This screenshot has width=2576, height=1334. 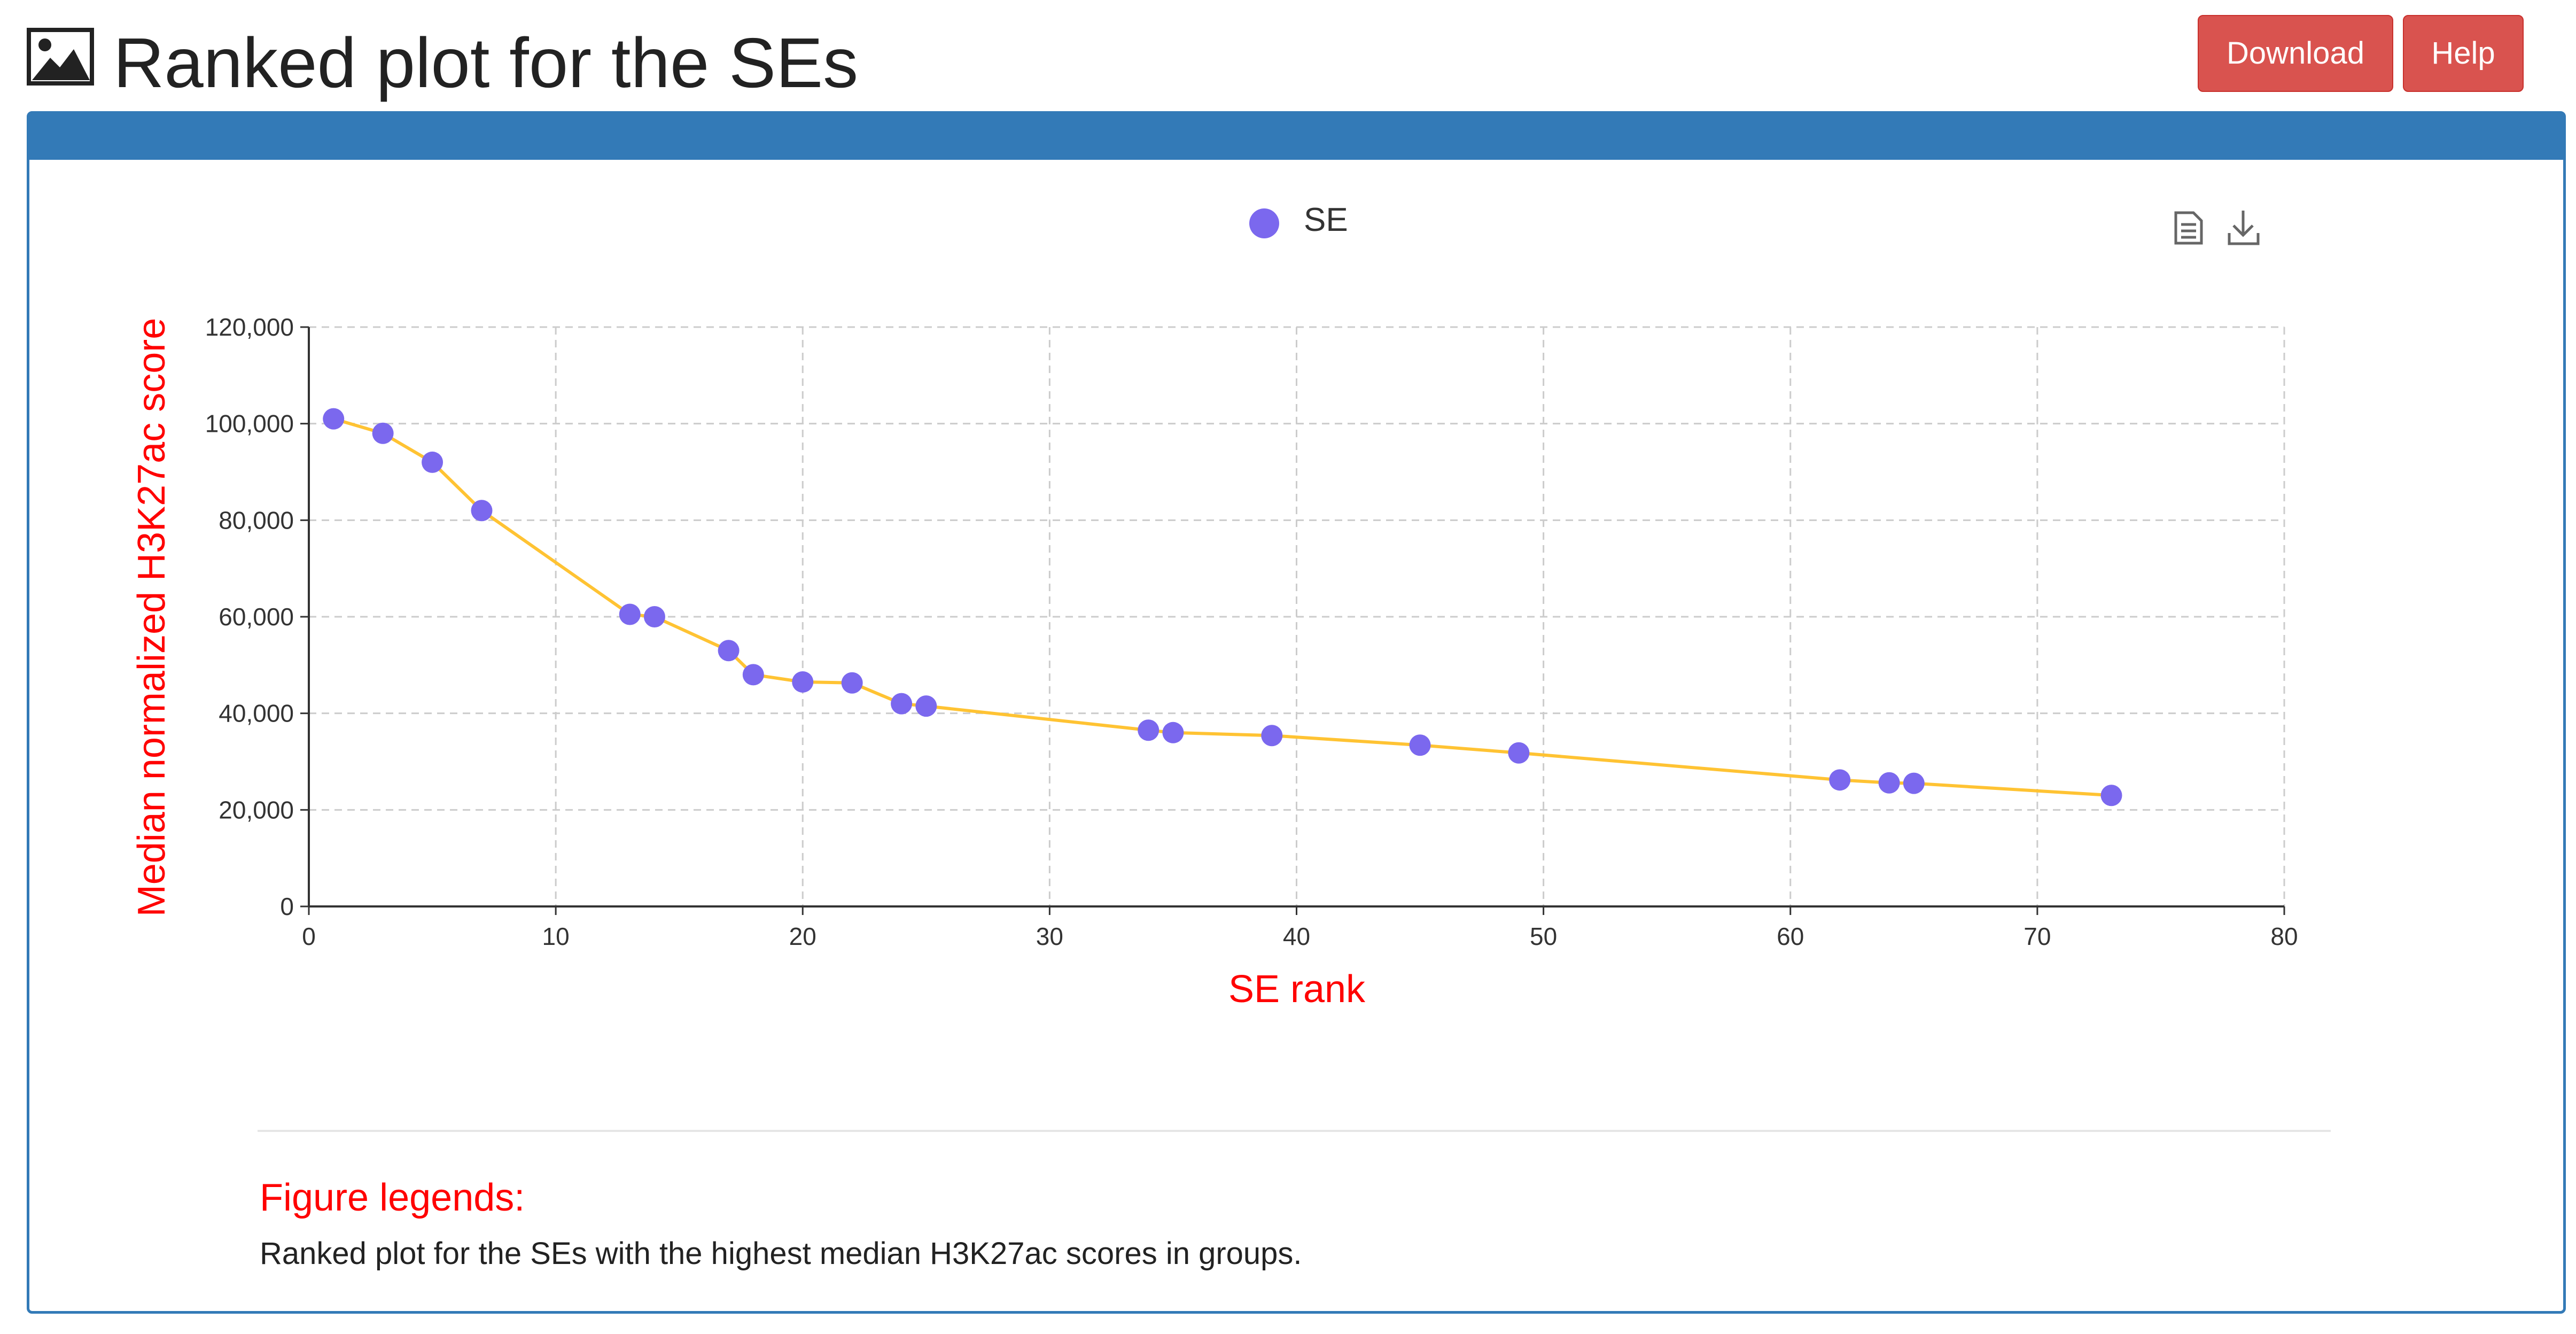 What do you see at coordinates (1294, 1131) in the screenshot?
I see `divider` at bounding box center [1294, 1131].